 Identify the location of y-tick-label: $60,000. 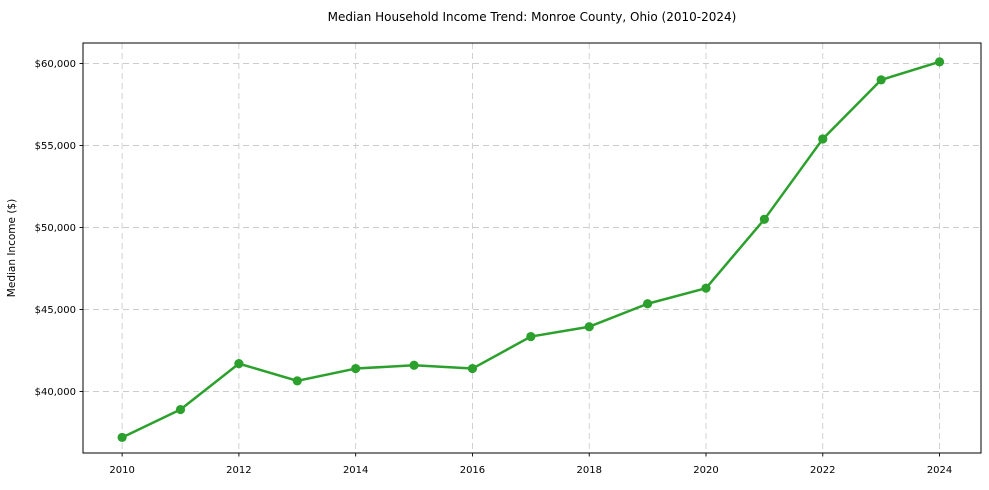
(55, 64).